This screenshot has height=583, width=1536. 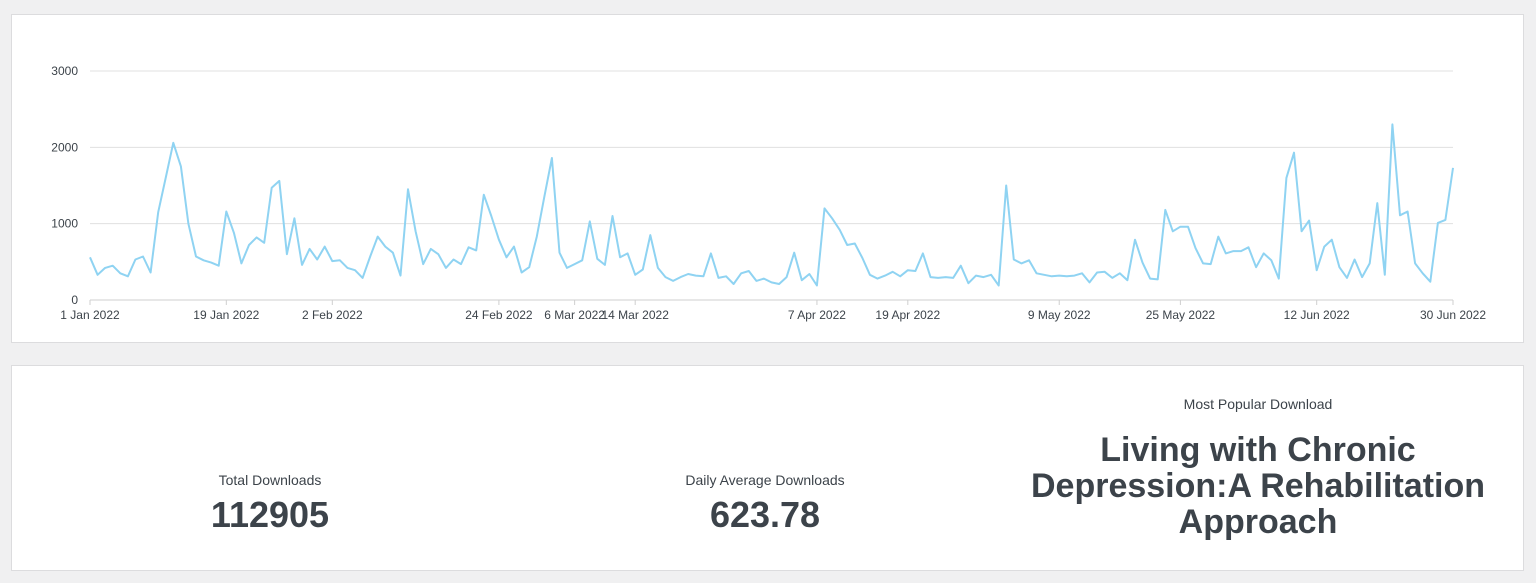 I want to click on daily-average-stat: Daily Average Downloads 623.78, so click(x=765, y=504).